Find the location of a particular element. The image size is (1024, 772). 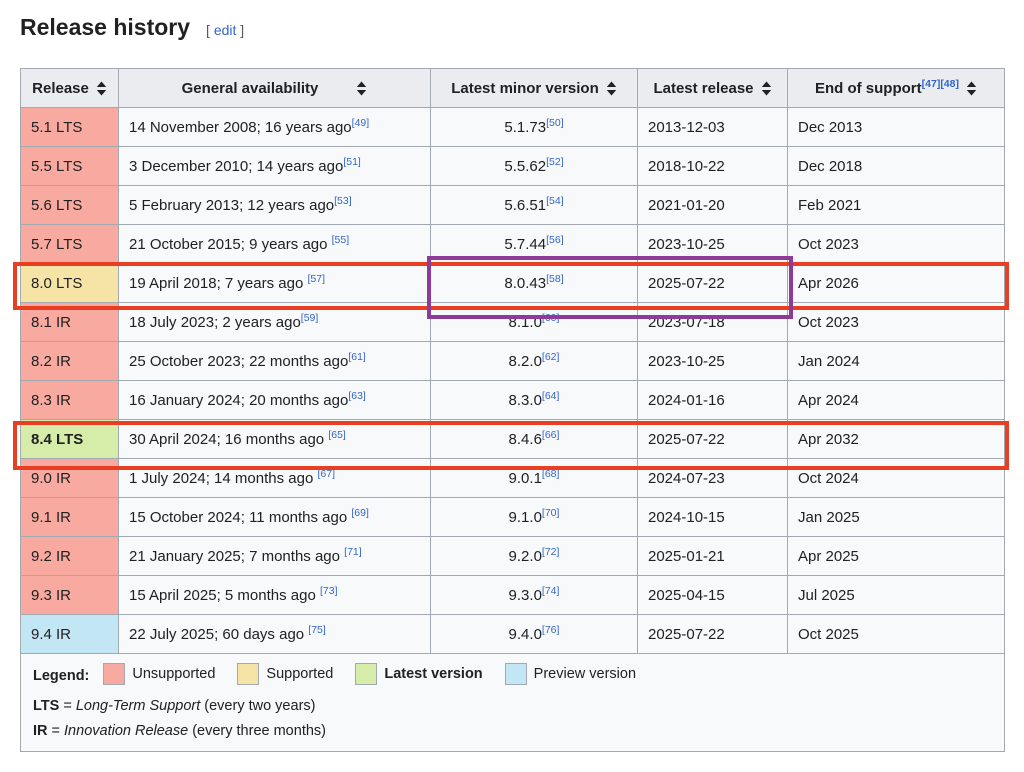

end-of-support-cell: Jul 2025 is located at coordinates (896, 595).